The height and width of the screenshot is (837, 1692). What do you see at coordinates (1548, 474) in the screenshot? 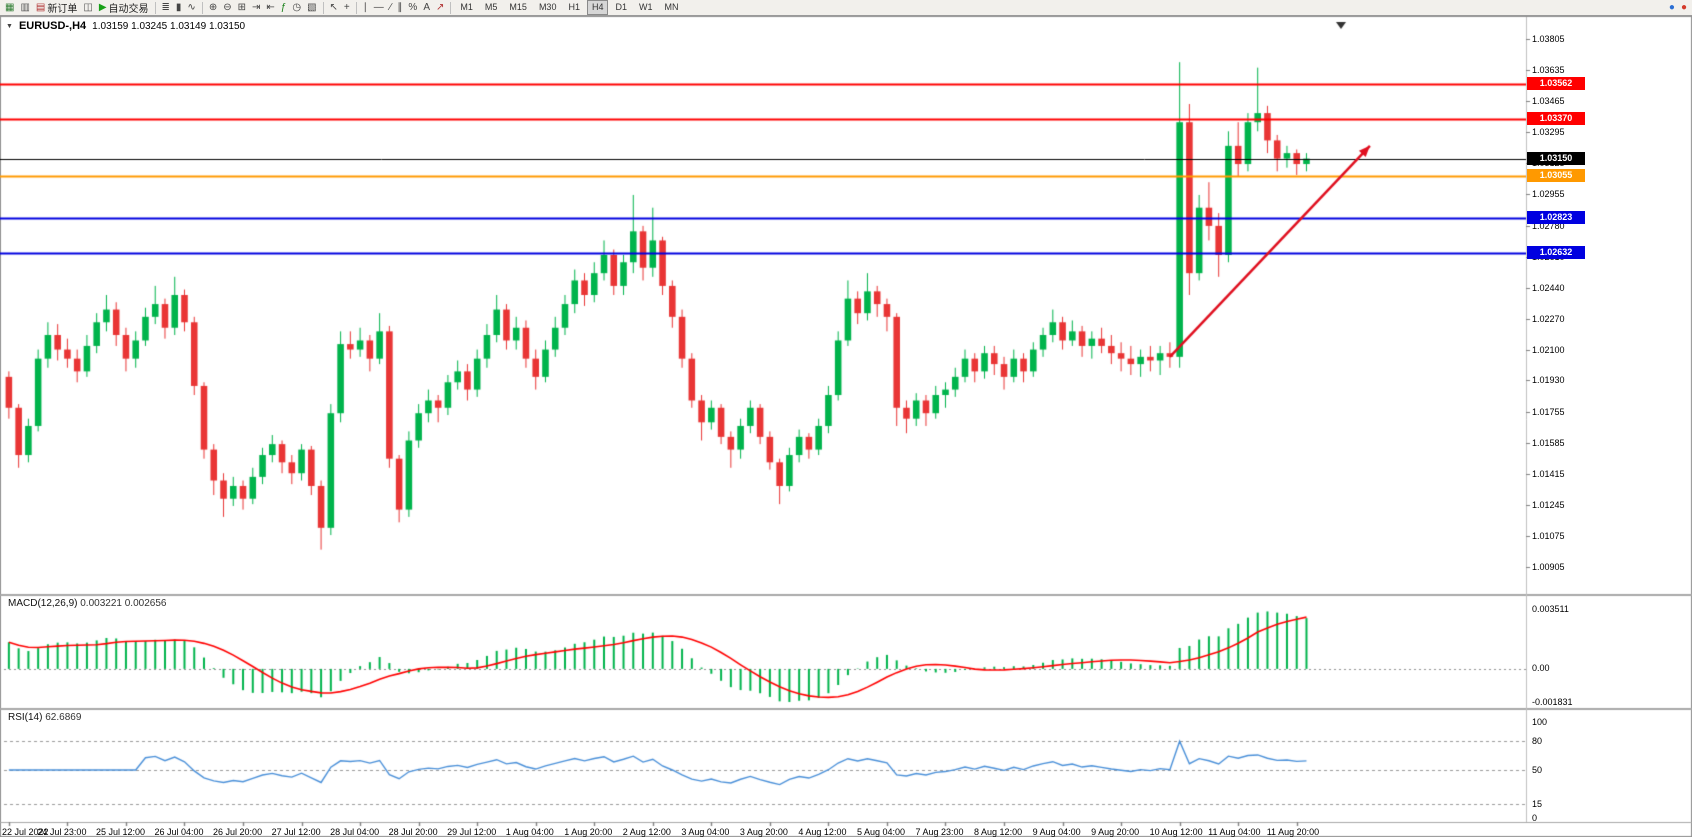
I see `price-tick-label: 1.01415` at bounding box center [1548, 474].